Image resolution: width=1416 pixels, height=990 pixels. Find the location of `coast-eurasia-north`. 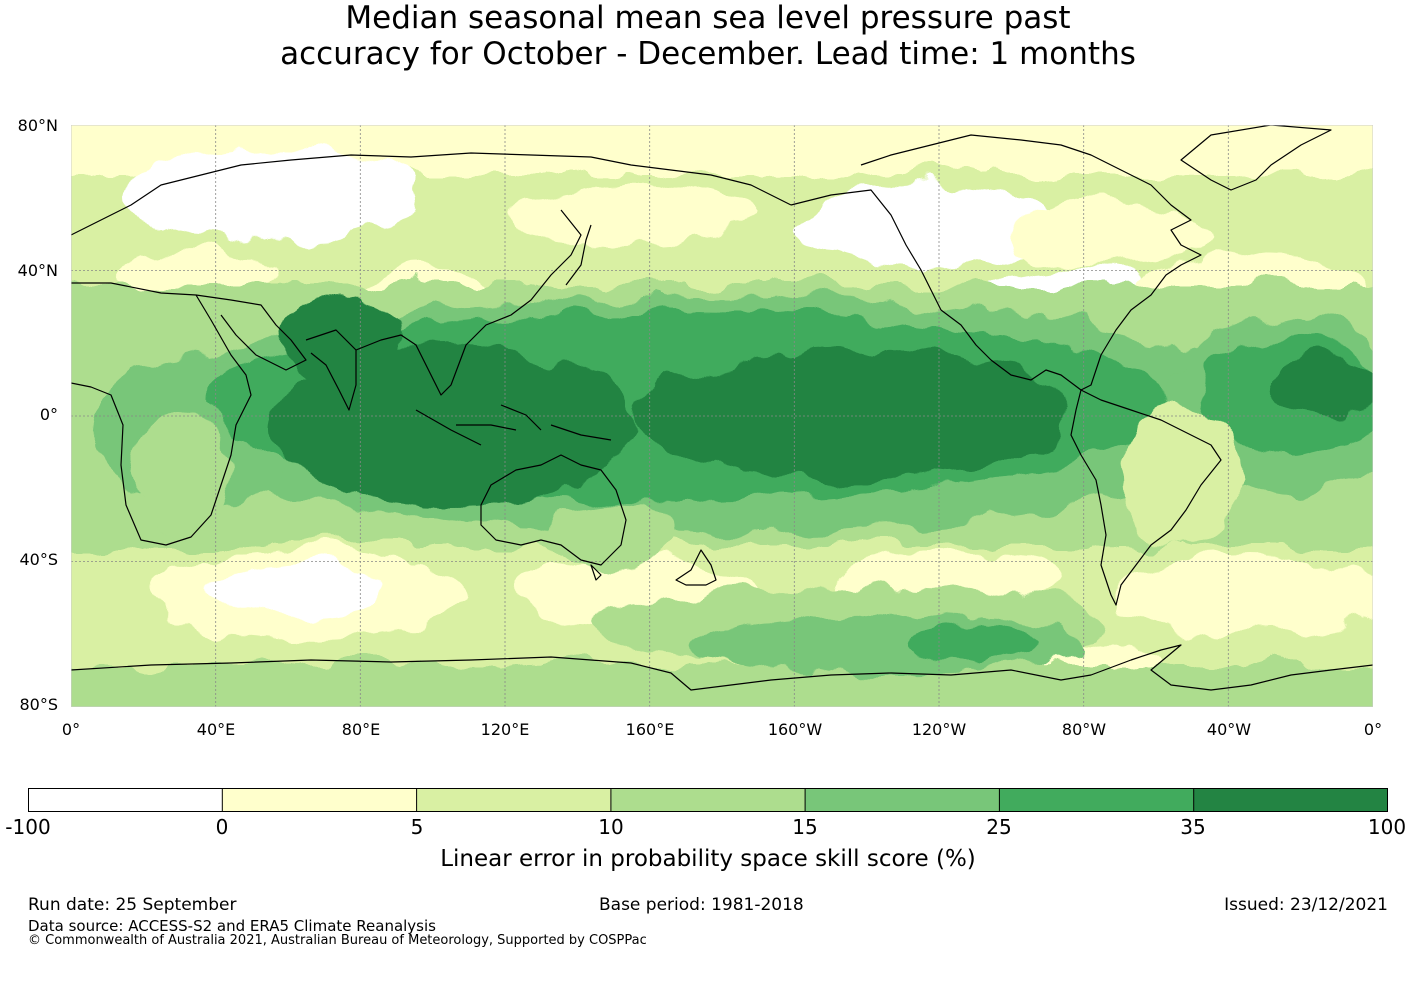

coast-eurasia-north is located at coordinates (431, 194).